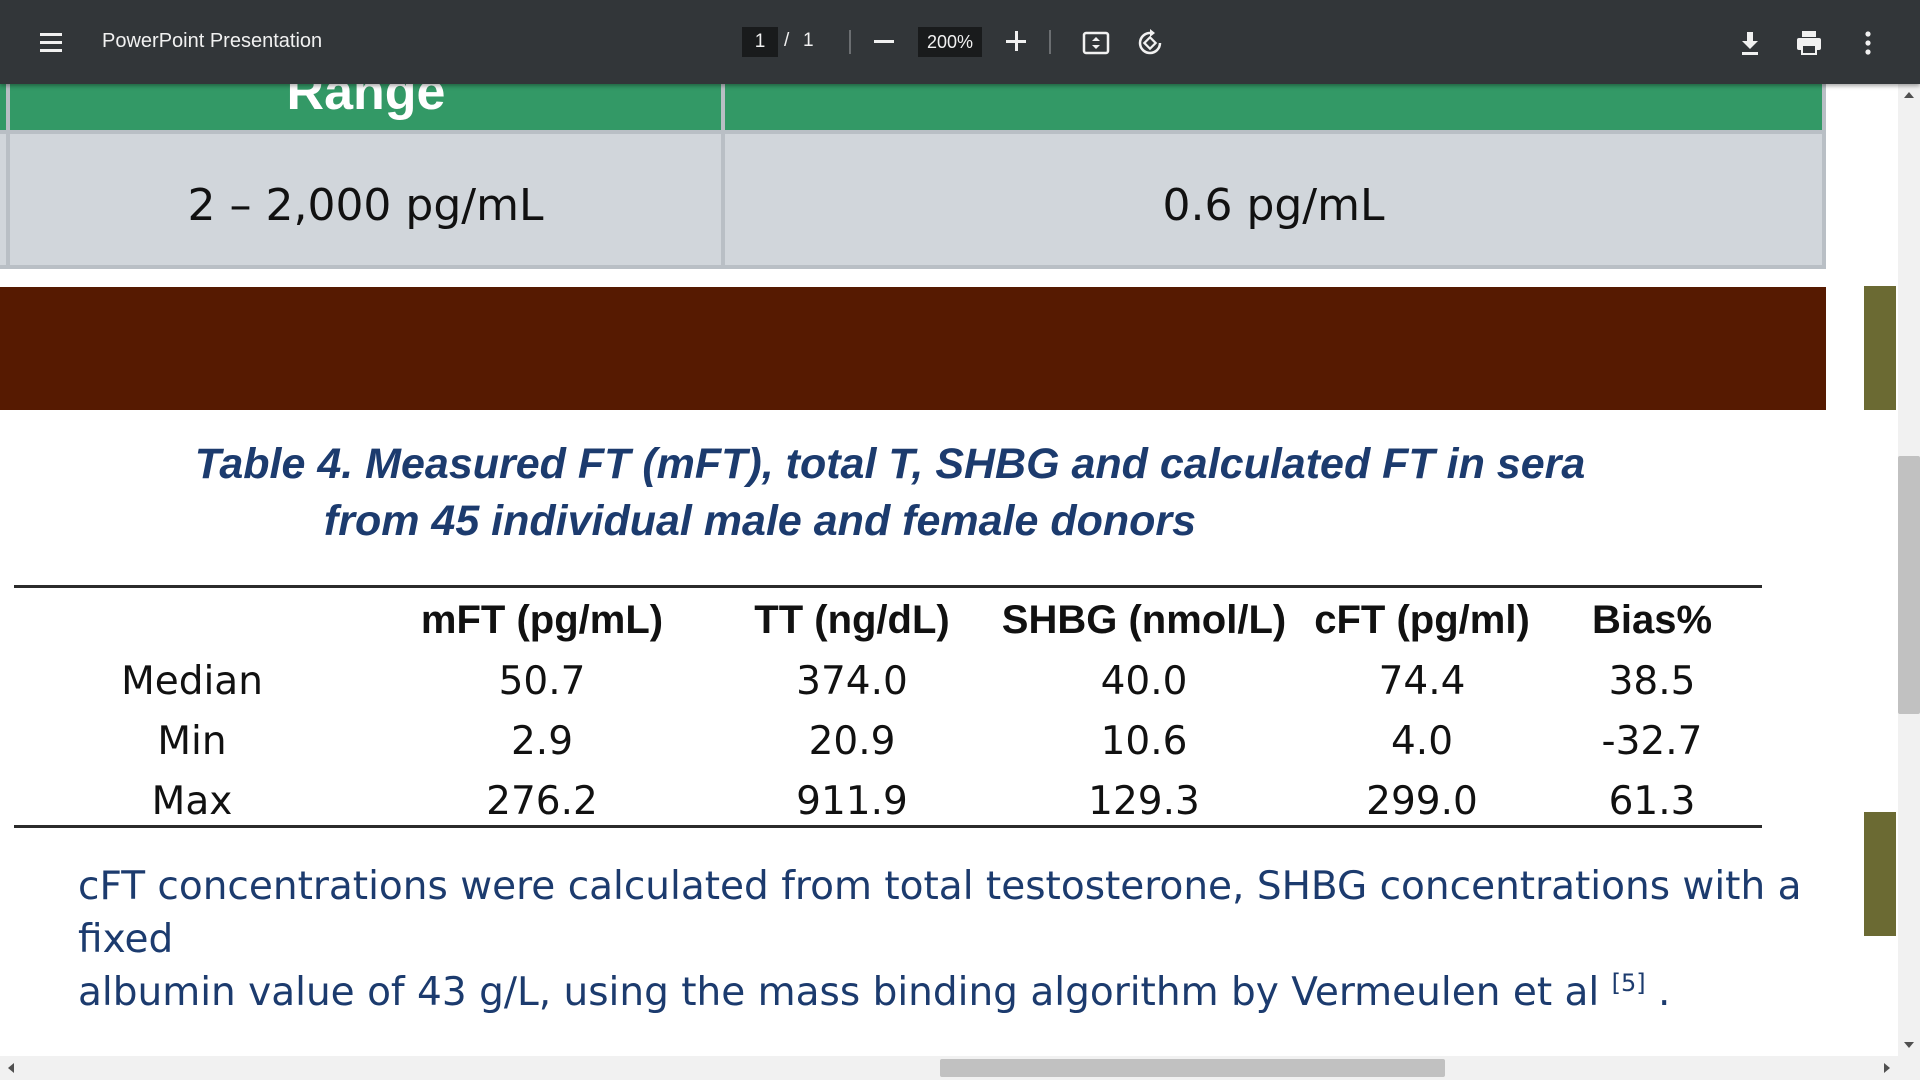 The height and width of the screenshot is (1080, 1920). I want to click on horizontal-scroll-thumb, so click(1192, 1068).